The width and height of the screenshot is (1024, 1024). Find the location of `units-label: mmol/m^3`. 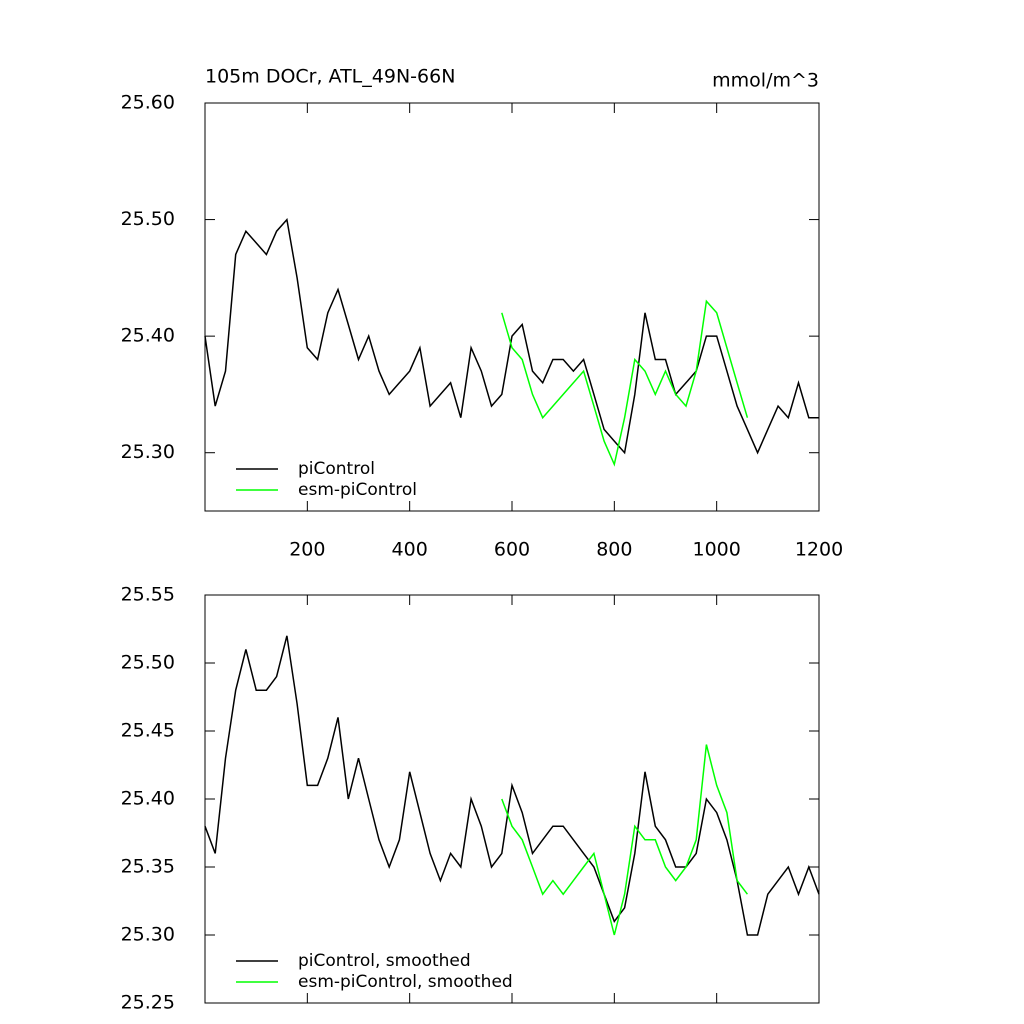

units-label: mmol/m^3 is located at coordinates (765, 81).